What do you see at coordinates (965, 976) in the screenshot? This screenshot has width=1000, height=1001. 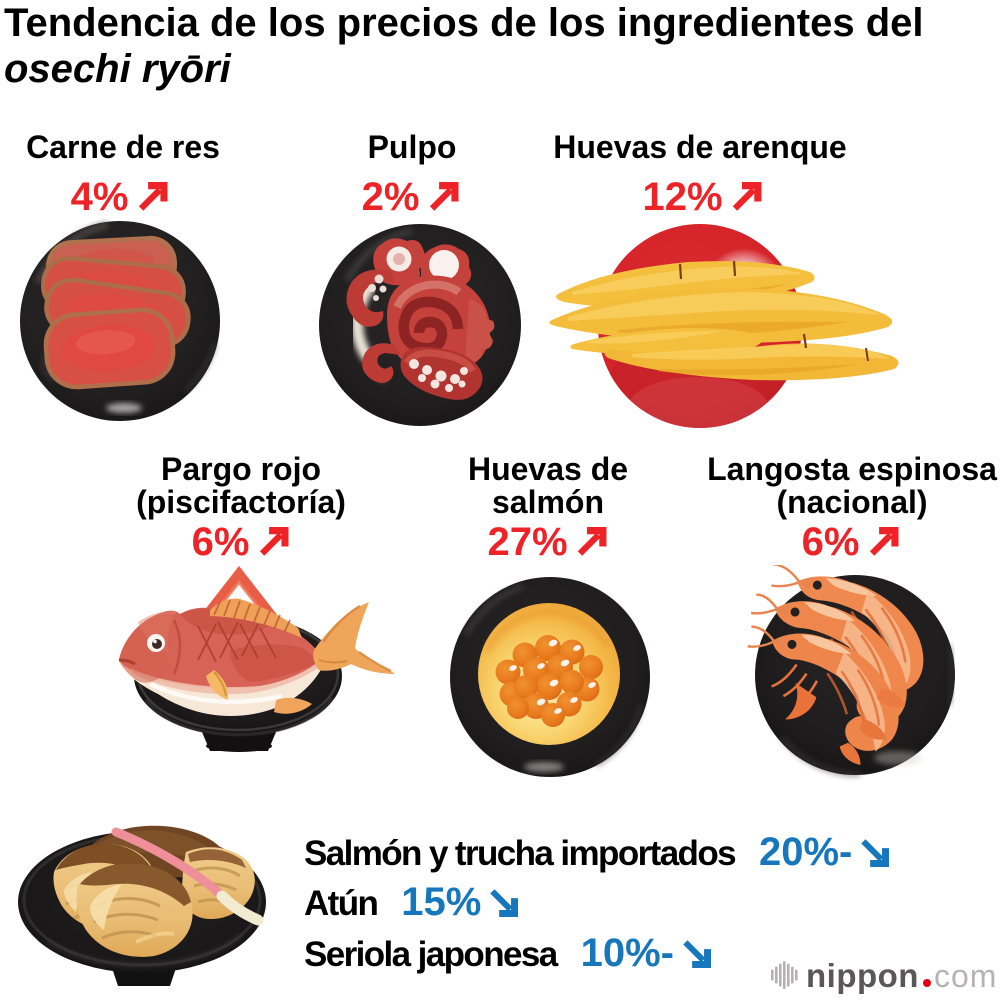 I see `svg-text: com` at bounding box center [965, 976].